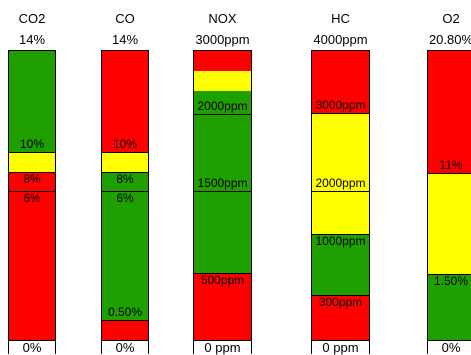  I want to click on gauge-title-hc: HC, so click(340, 18).